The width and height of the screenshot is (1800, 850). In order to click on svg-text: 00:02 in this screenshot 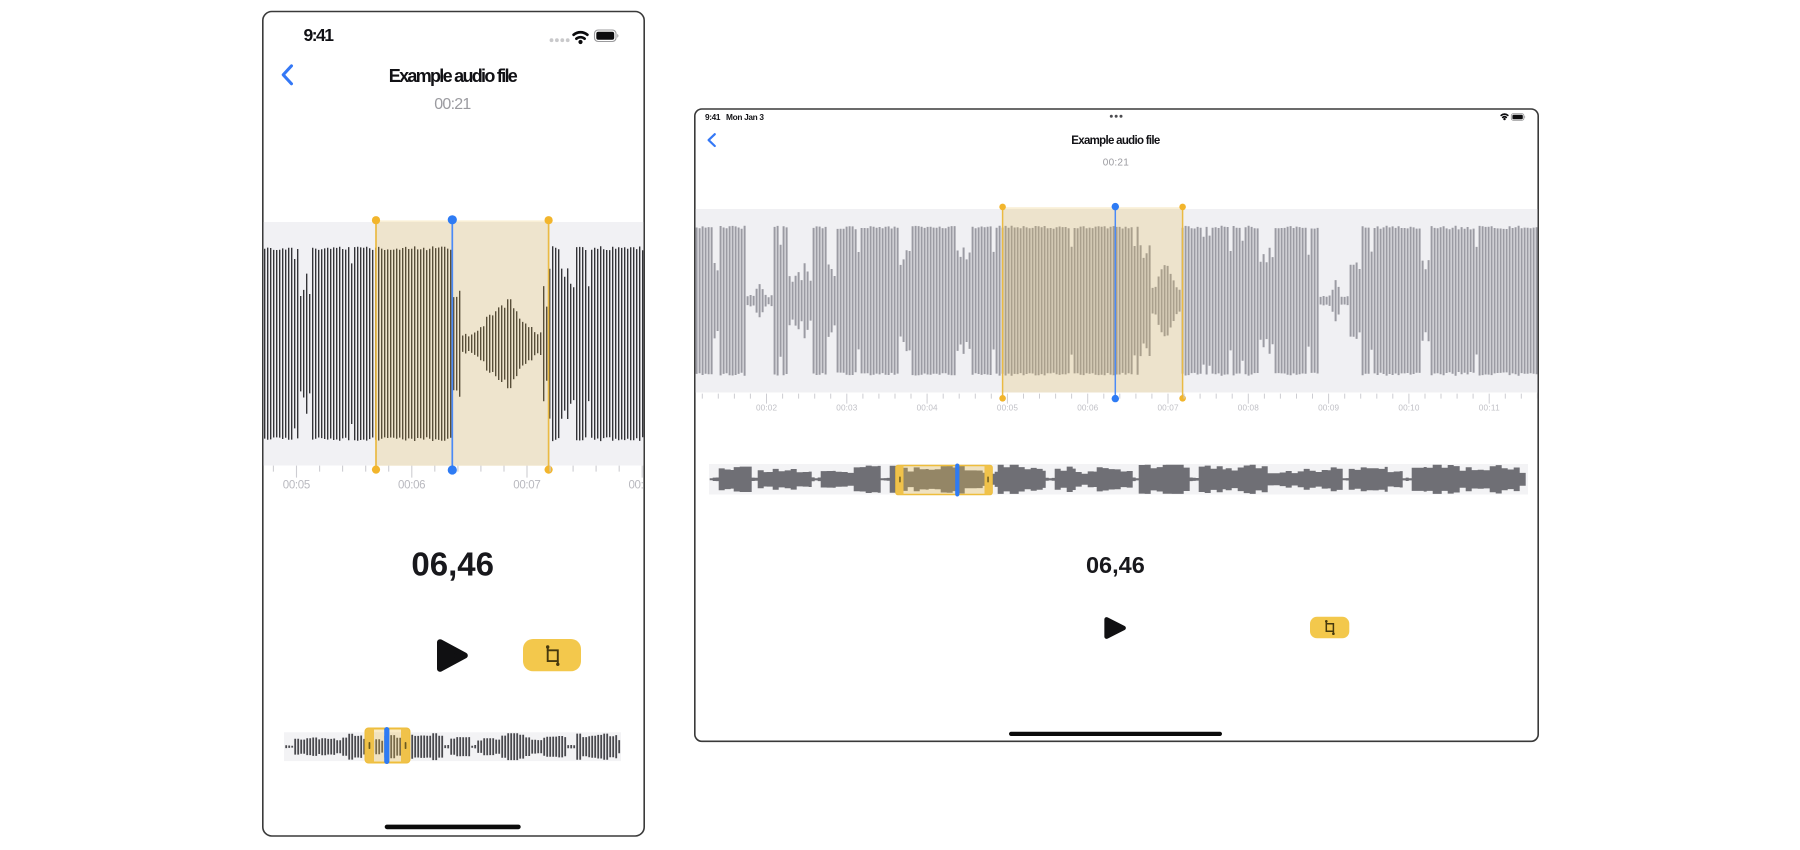, I will do `click(766, 408)`.